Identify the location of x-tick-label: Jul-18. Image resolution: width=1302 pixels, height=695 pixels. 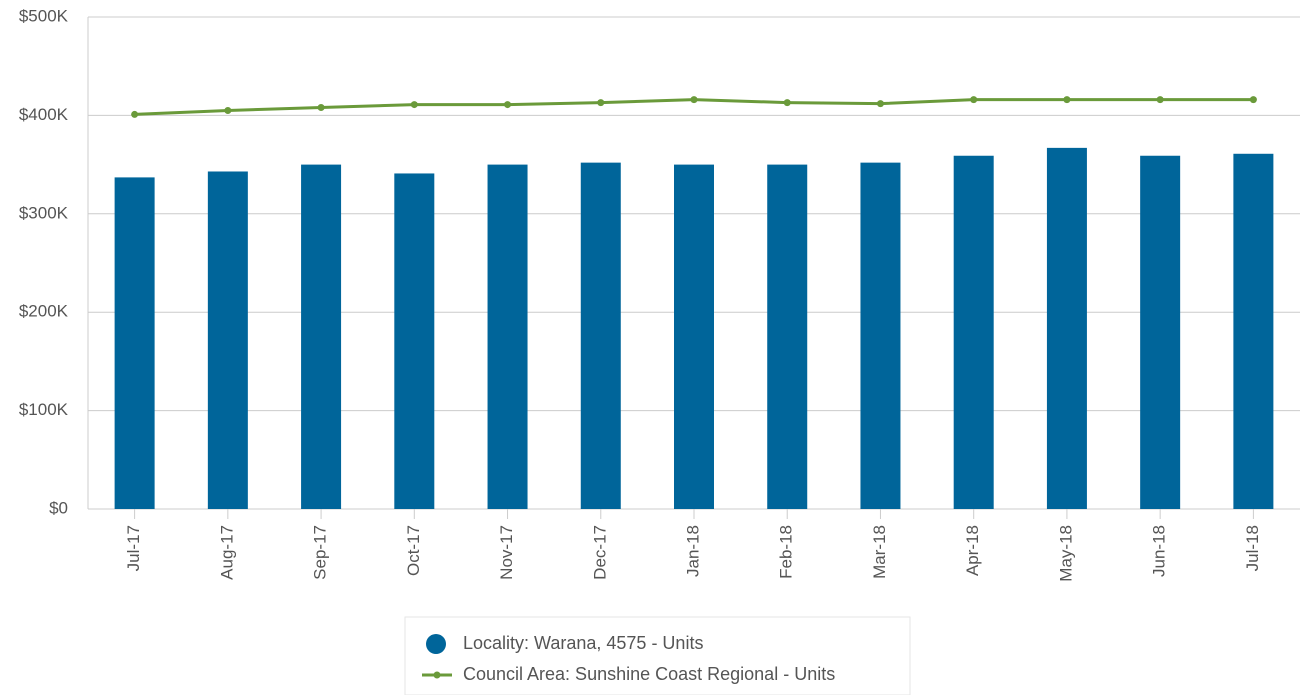
(1252, 548).